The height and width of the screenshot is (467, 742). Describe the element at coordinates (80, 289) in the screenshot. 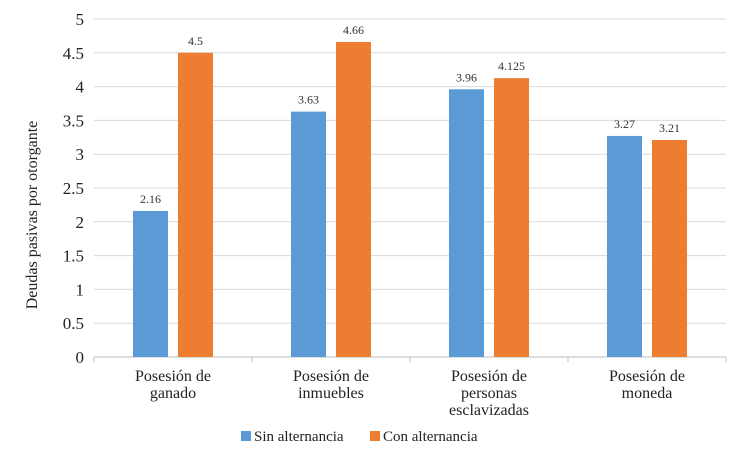

I see `y-tick-label: 1` at that location.